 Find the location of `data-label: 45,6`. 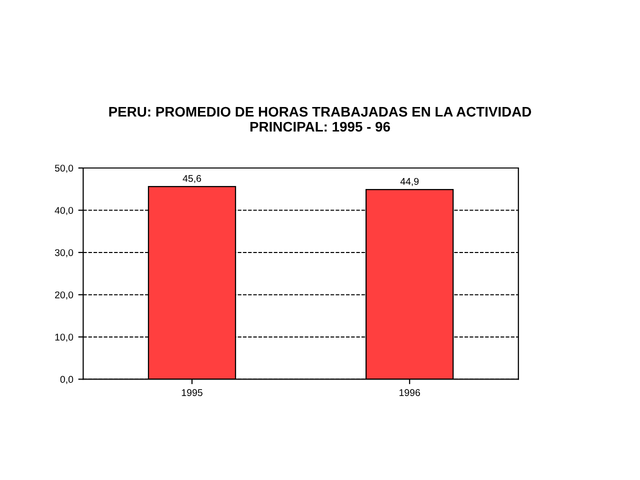

data-label: 45,6 is located at coordinates (192, 179).